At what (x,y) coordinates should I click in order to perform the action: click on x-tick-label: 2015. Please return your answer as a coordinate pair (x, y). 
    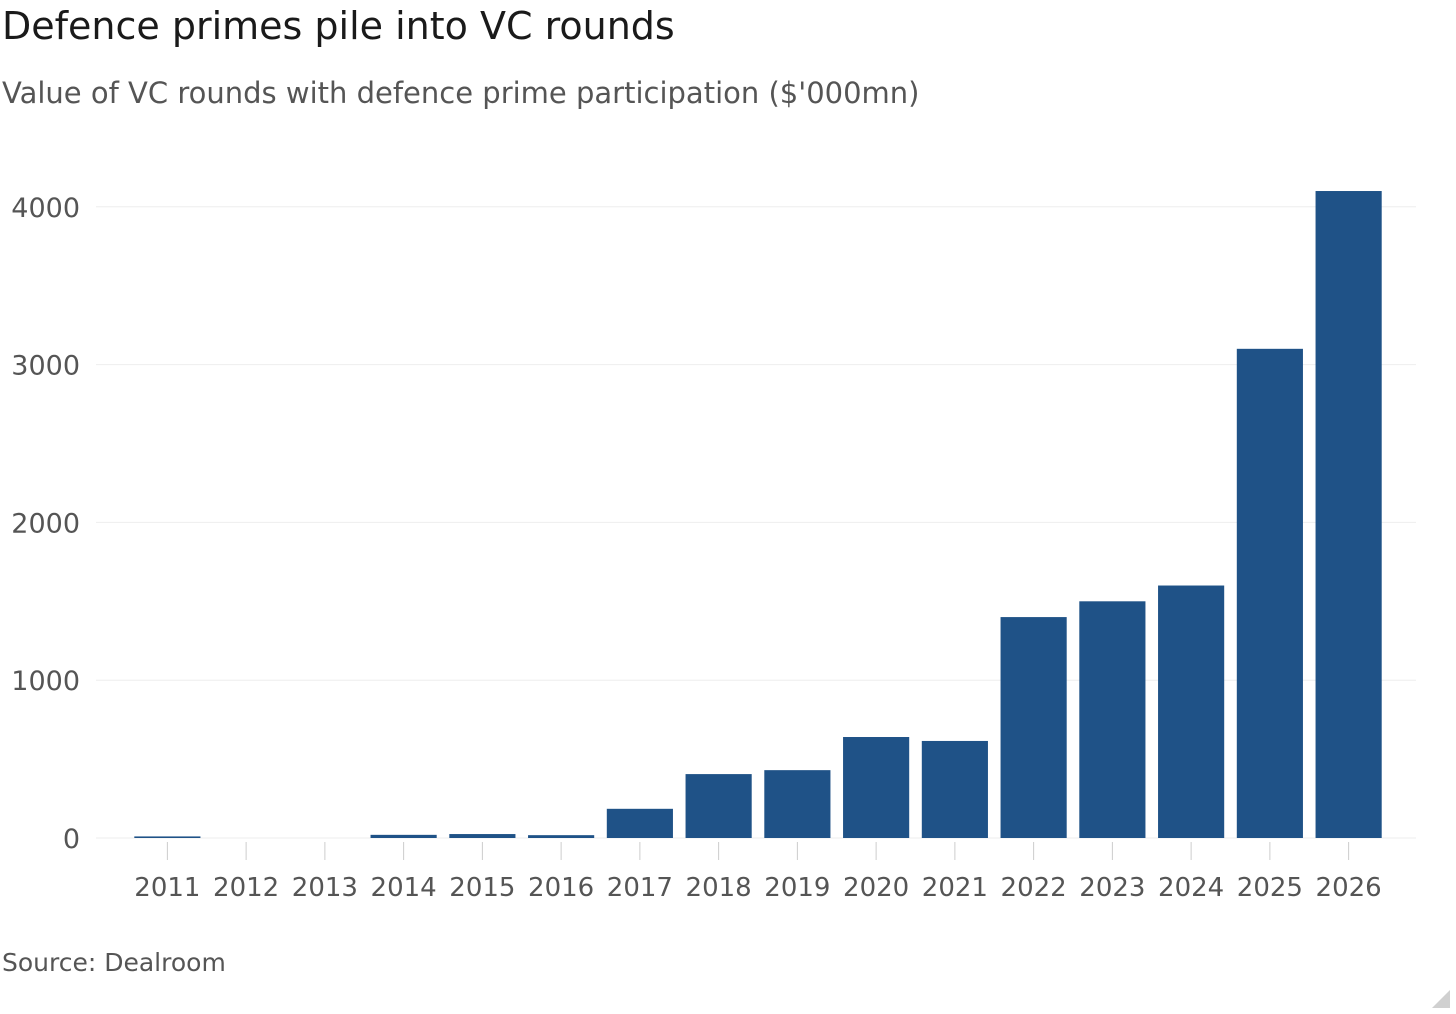
    Looking at the image, I should click on (482, 888).